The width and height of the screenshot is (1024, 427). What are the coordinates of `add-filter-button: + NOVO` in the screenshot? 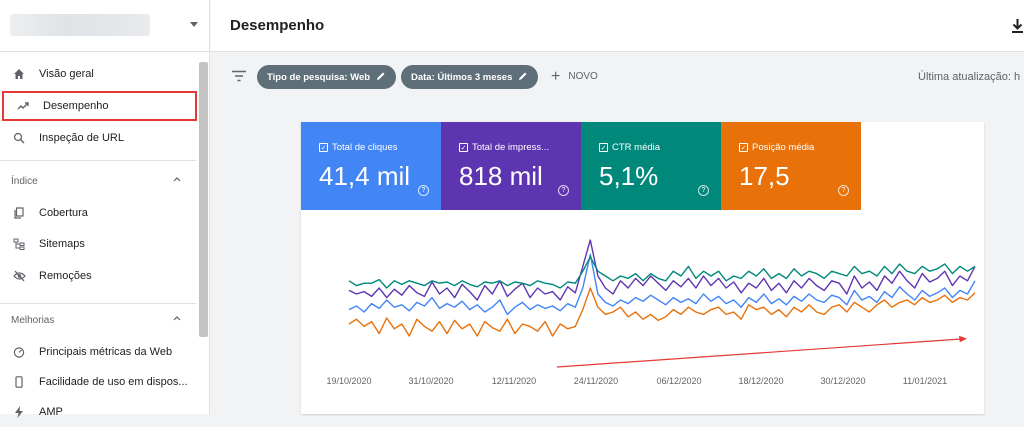 It's located at (574, 76).